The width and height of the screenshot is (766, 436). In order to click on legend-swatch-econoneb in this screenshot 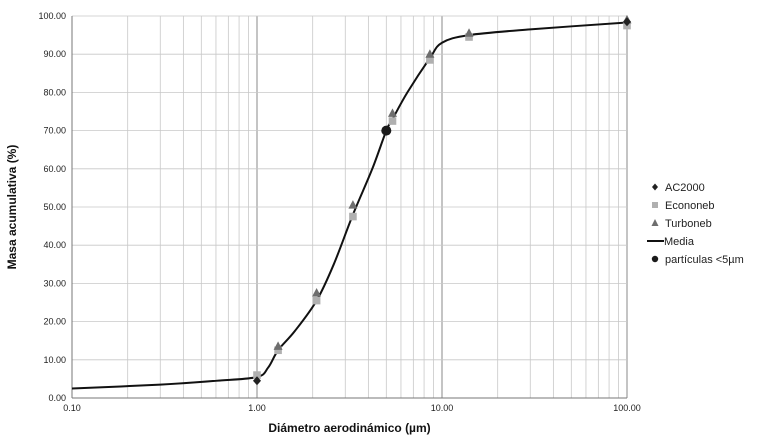, I will do `click(655, 205)`.